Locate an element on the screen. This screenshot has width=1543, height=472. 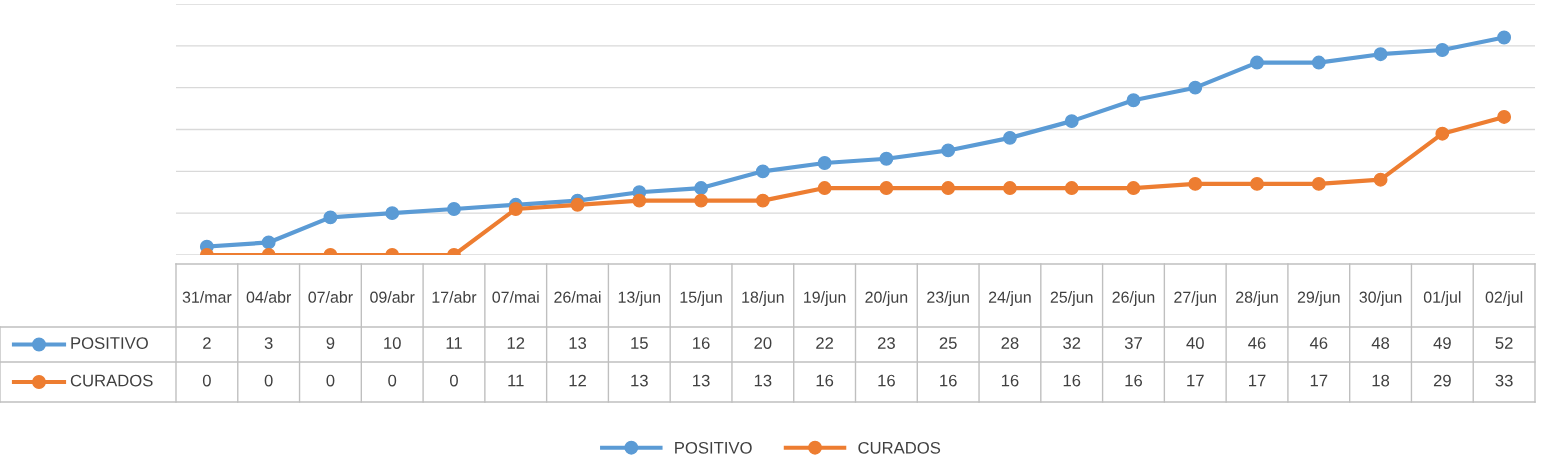
x-tick-label: 17/abr is located at coordinates (454, 297).